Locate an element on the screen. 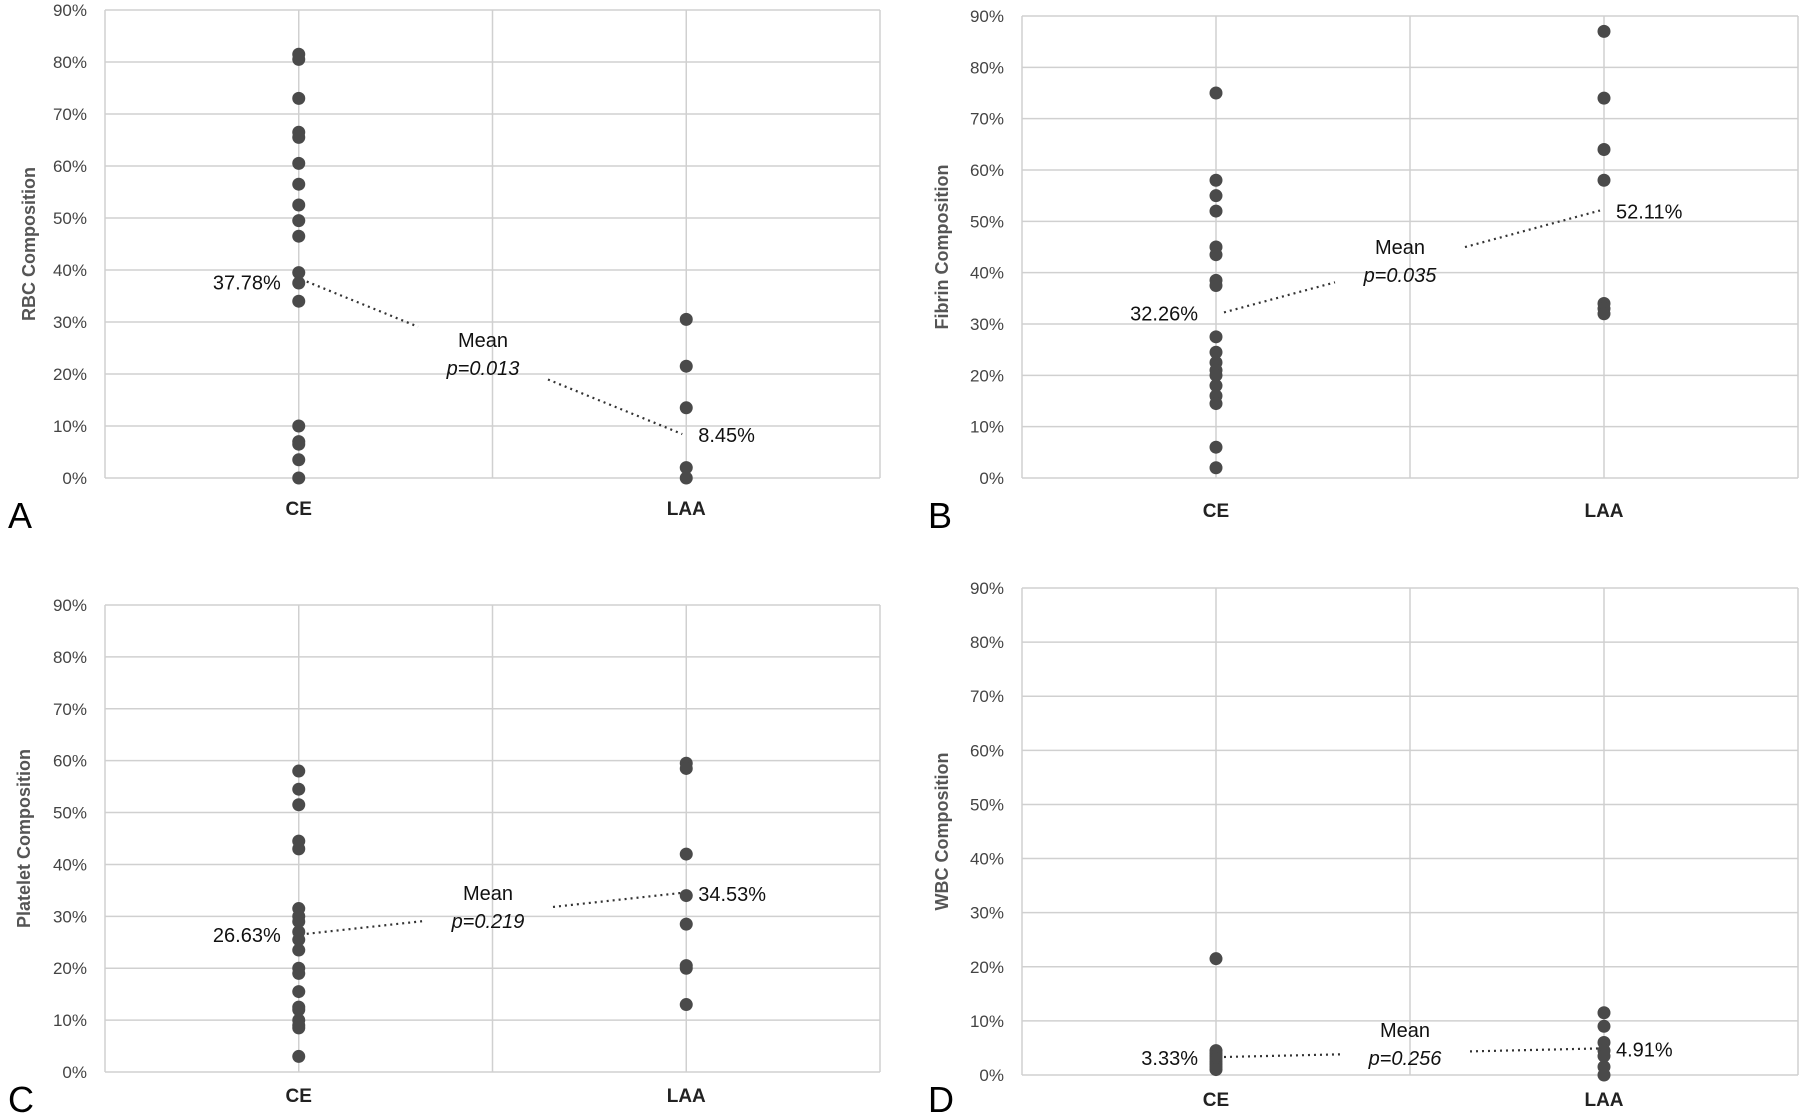 The width and height of the screenshot is (1800, 1118). mean-value-label: 52.11% is located at coordinates (1649, 213).